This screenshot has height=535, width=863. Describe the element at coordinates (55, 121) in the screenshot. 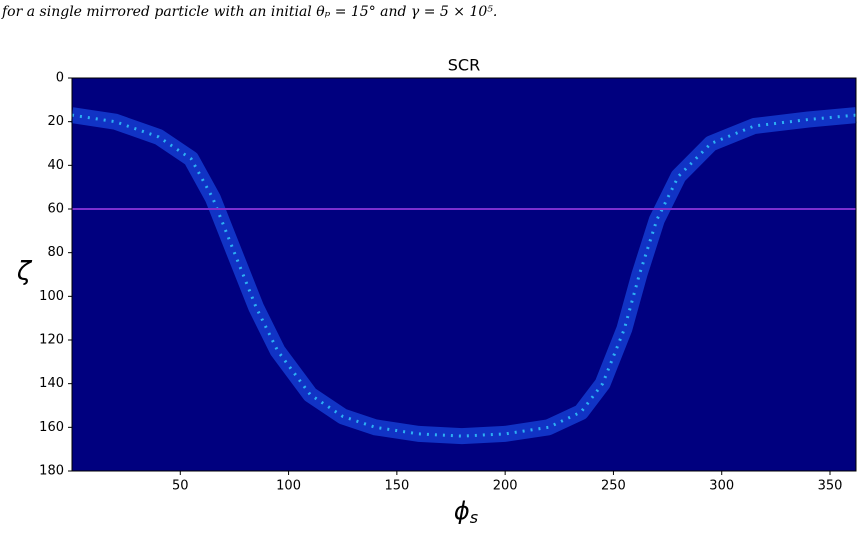

I see `y-tick-label: 20` at that location.